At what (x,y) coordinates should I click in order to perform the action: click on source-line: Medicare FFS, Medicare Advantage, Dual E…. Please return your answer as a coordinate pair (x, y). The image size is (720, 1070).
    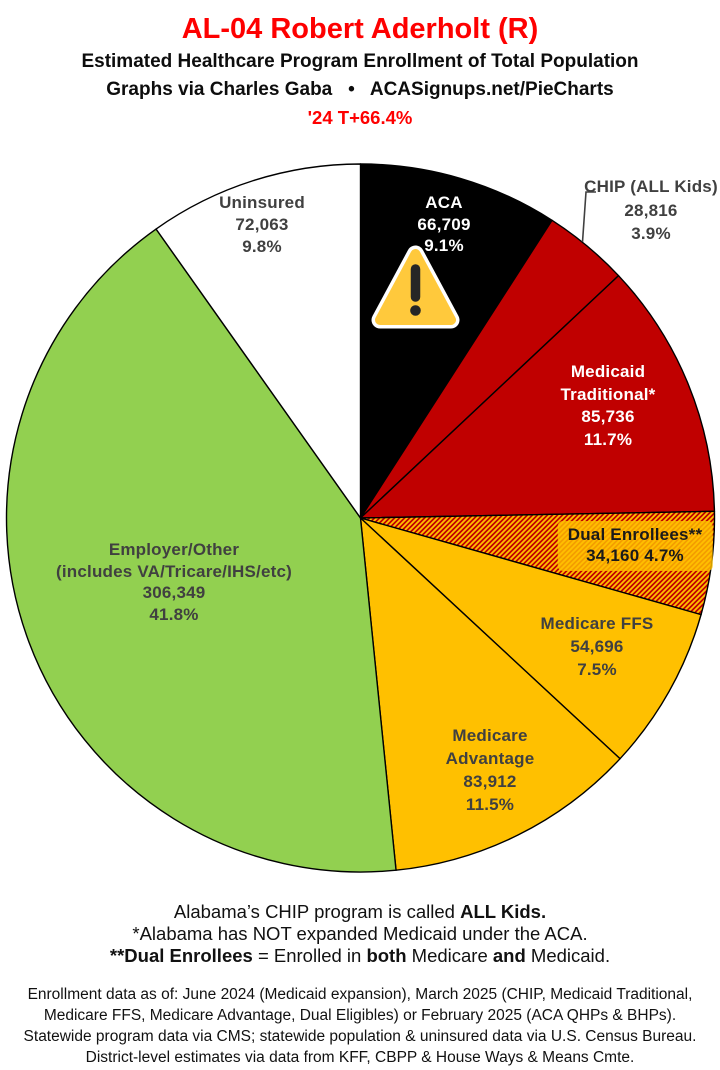
    Looking at the image, I should click on (360, 1015).